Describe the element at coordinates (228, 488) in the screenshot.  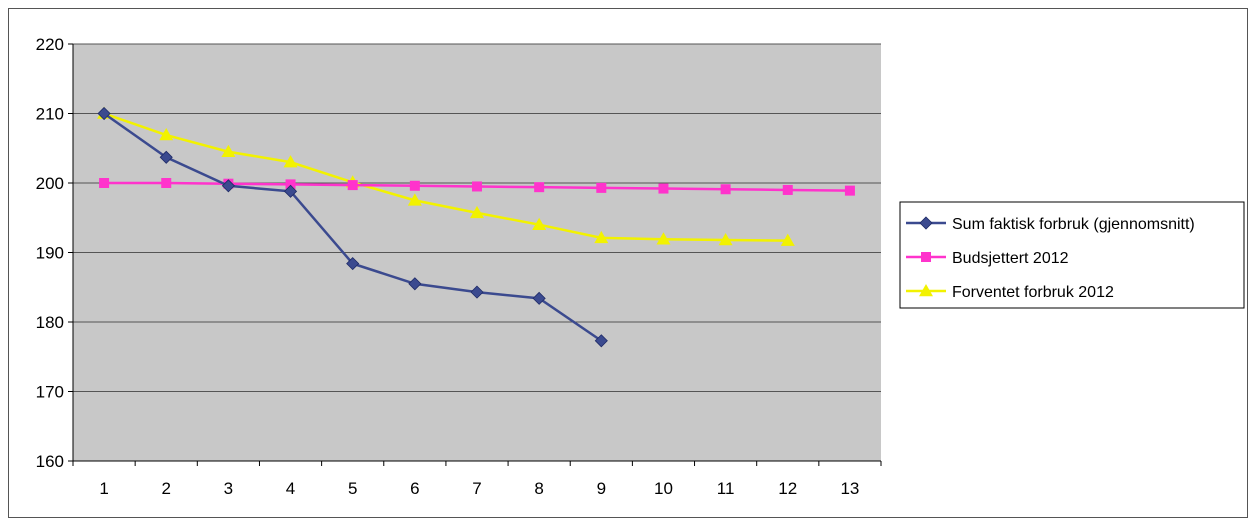
I see `x-tick-label: 3` at that location.